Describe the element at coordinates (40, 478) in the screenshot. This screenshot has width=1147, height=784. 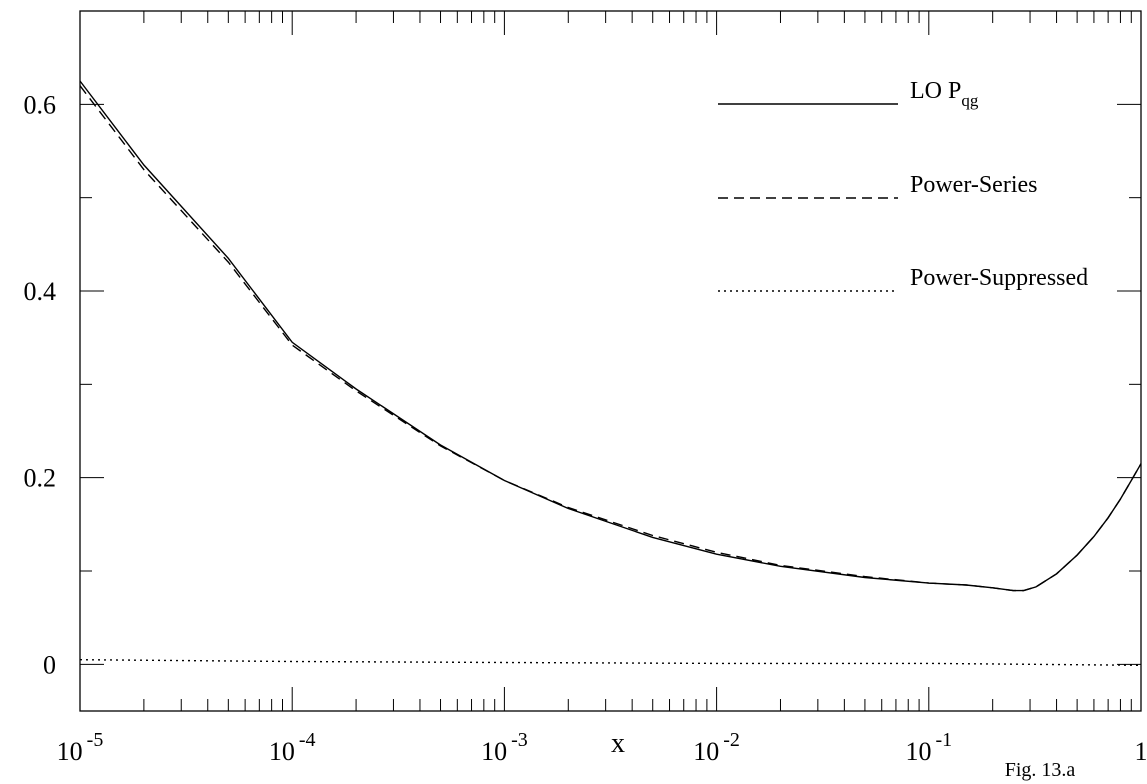
I see `y-tick-label: 0.2` at that location.